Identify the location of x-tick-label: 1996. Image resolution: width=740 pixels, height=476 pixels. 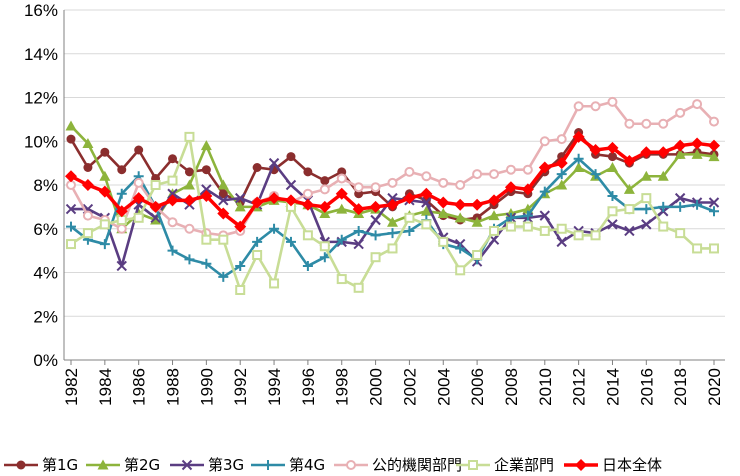
(308, 387).